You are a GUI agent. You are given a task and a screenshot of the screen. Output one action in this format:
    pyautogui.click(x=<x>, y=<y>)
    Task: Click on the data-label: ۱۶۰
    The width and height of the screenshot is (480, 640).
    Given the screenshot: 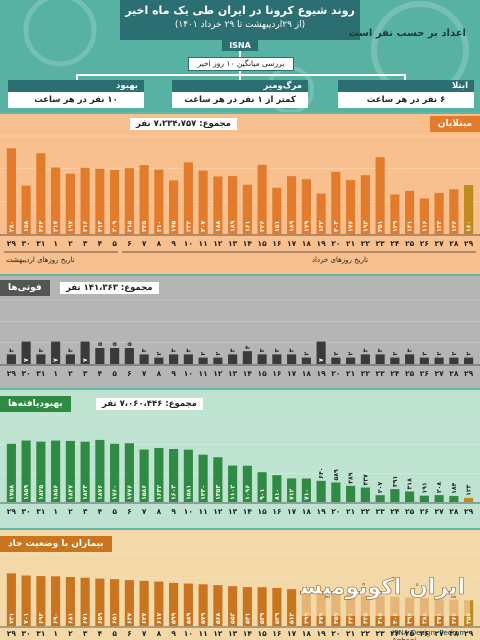 What is the action you would take?
    pyautogui.click(x=469, y=226)
    